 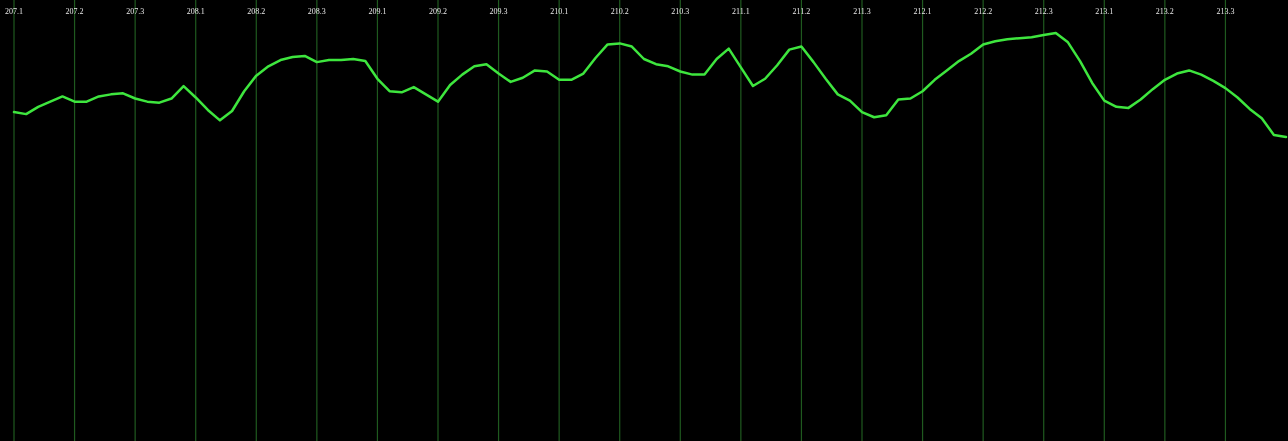 I want to click on x-tick-label: 212.2, so click(x=983, y=11).